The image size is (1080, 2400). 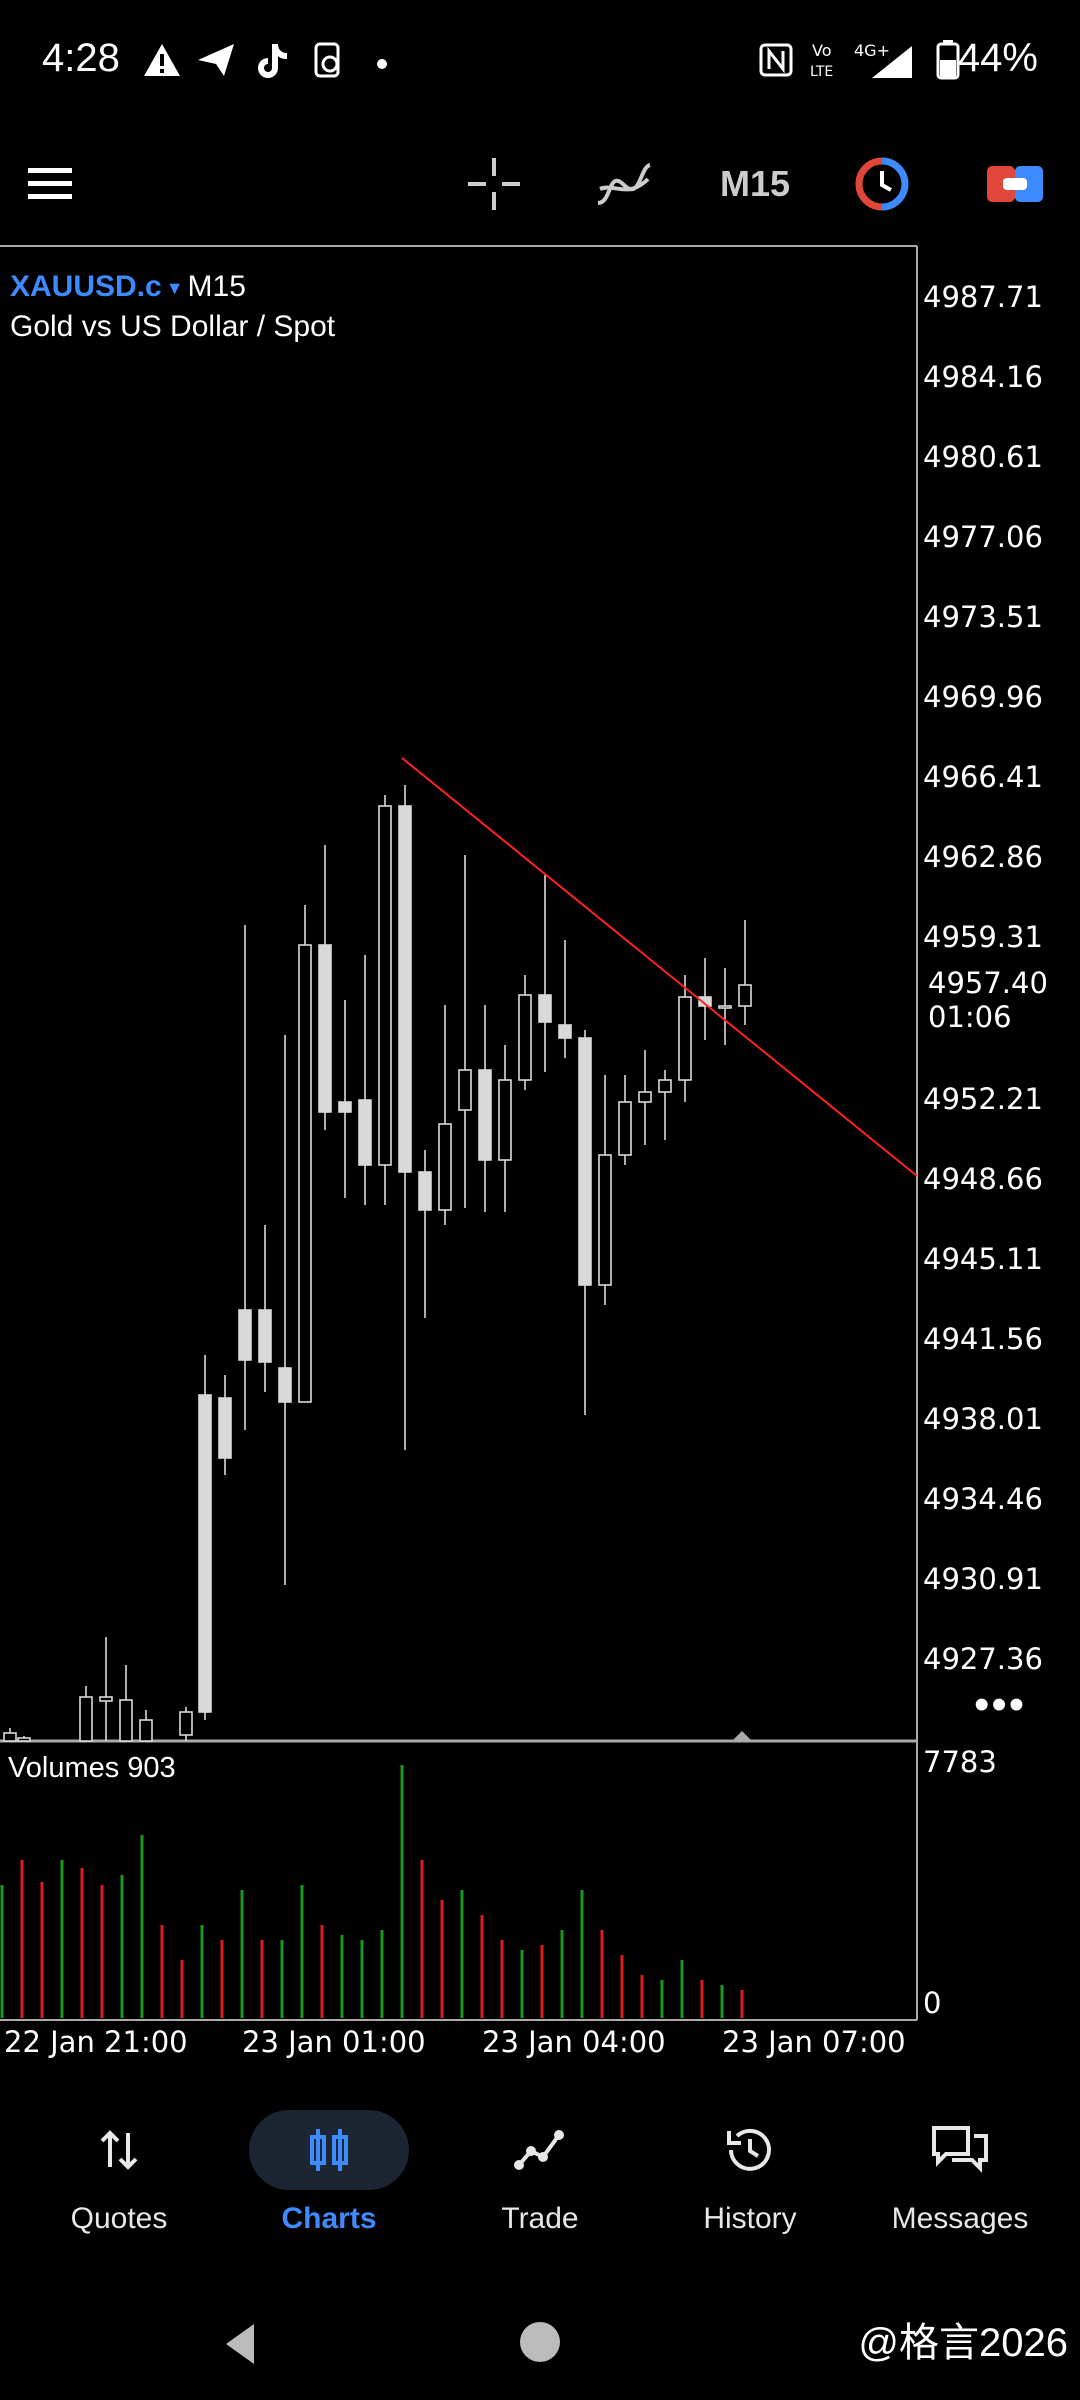 What do you see at coordinates (382, 64) in the screenshot?
I see `dot-icon` at bounding box center [382, 64].